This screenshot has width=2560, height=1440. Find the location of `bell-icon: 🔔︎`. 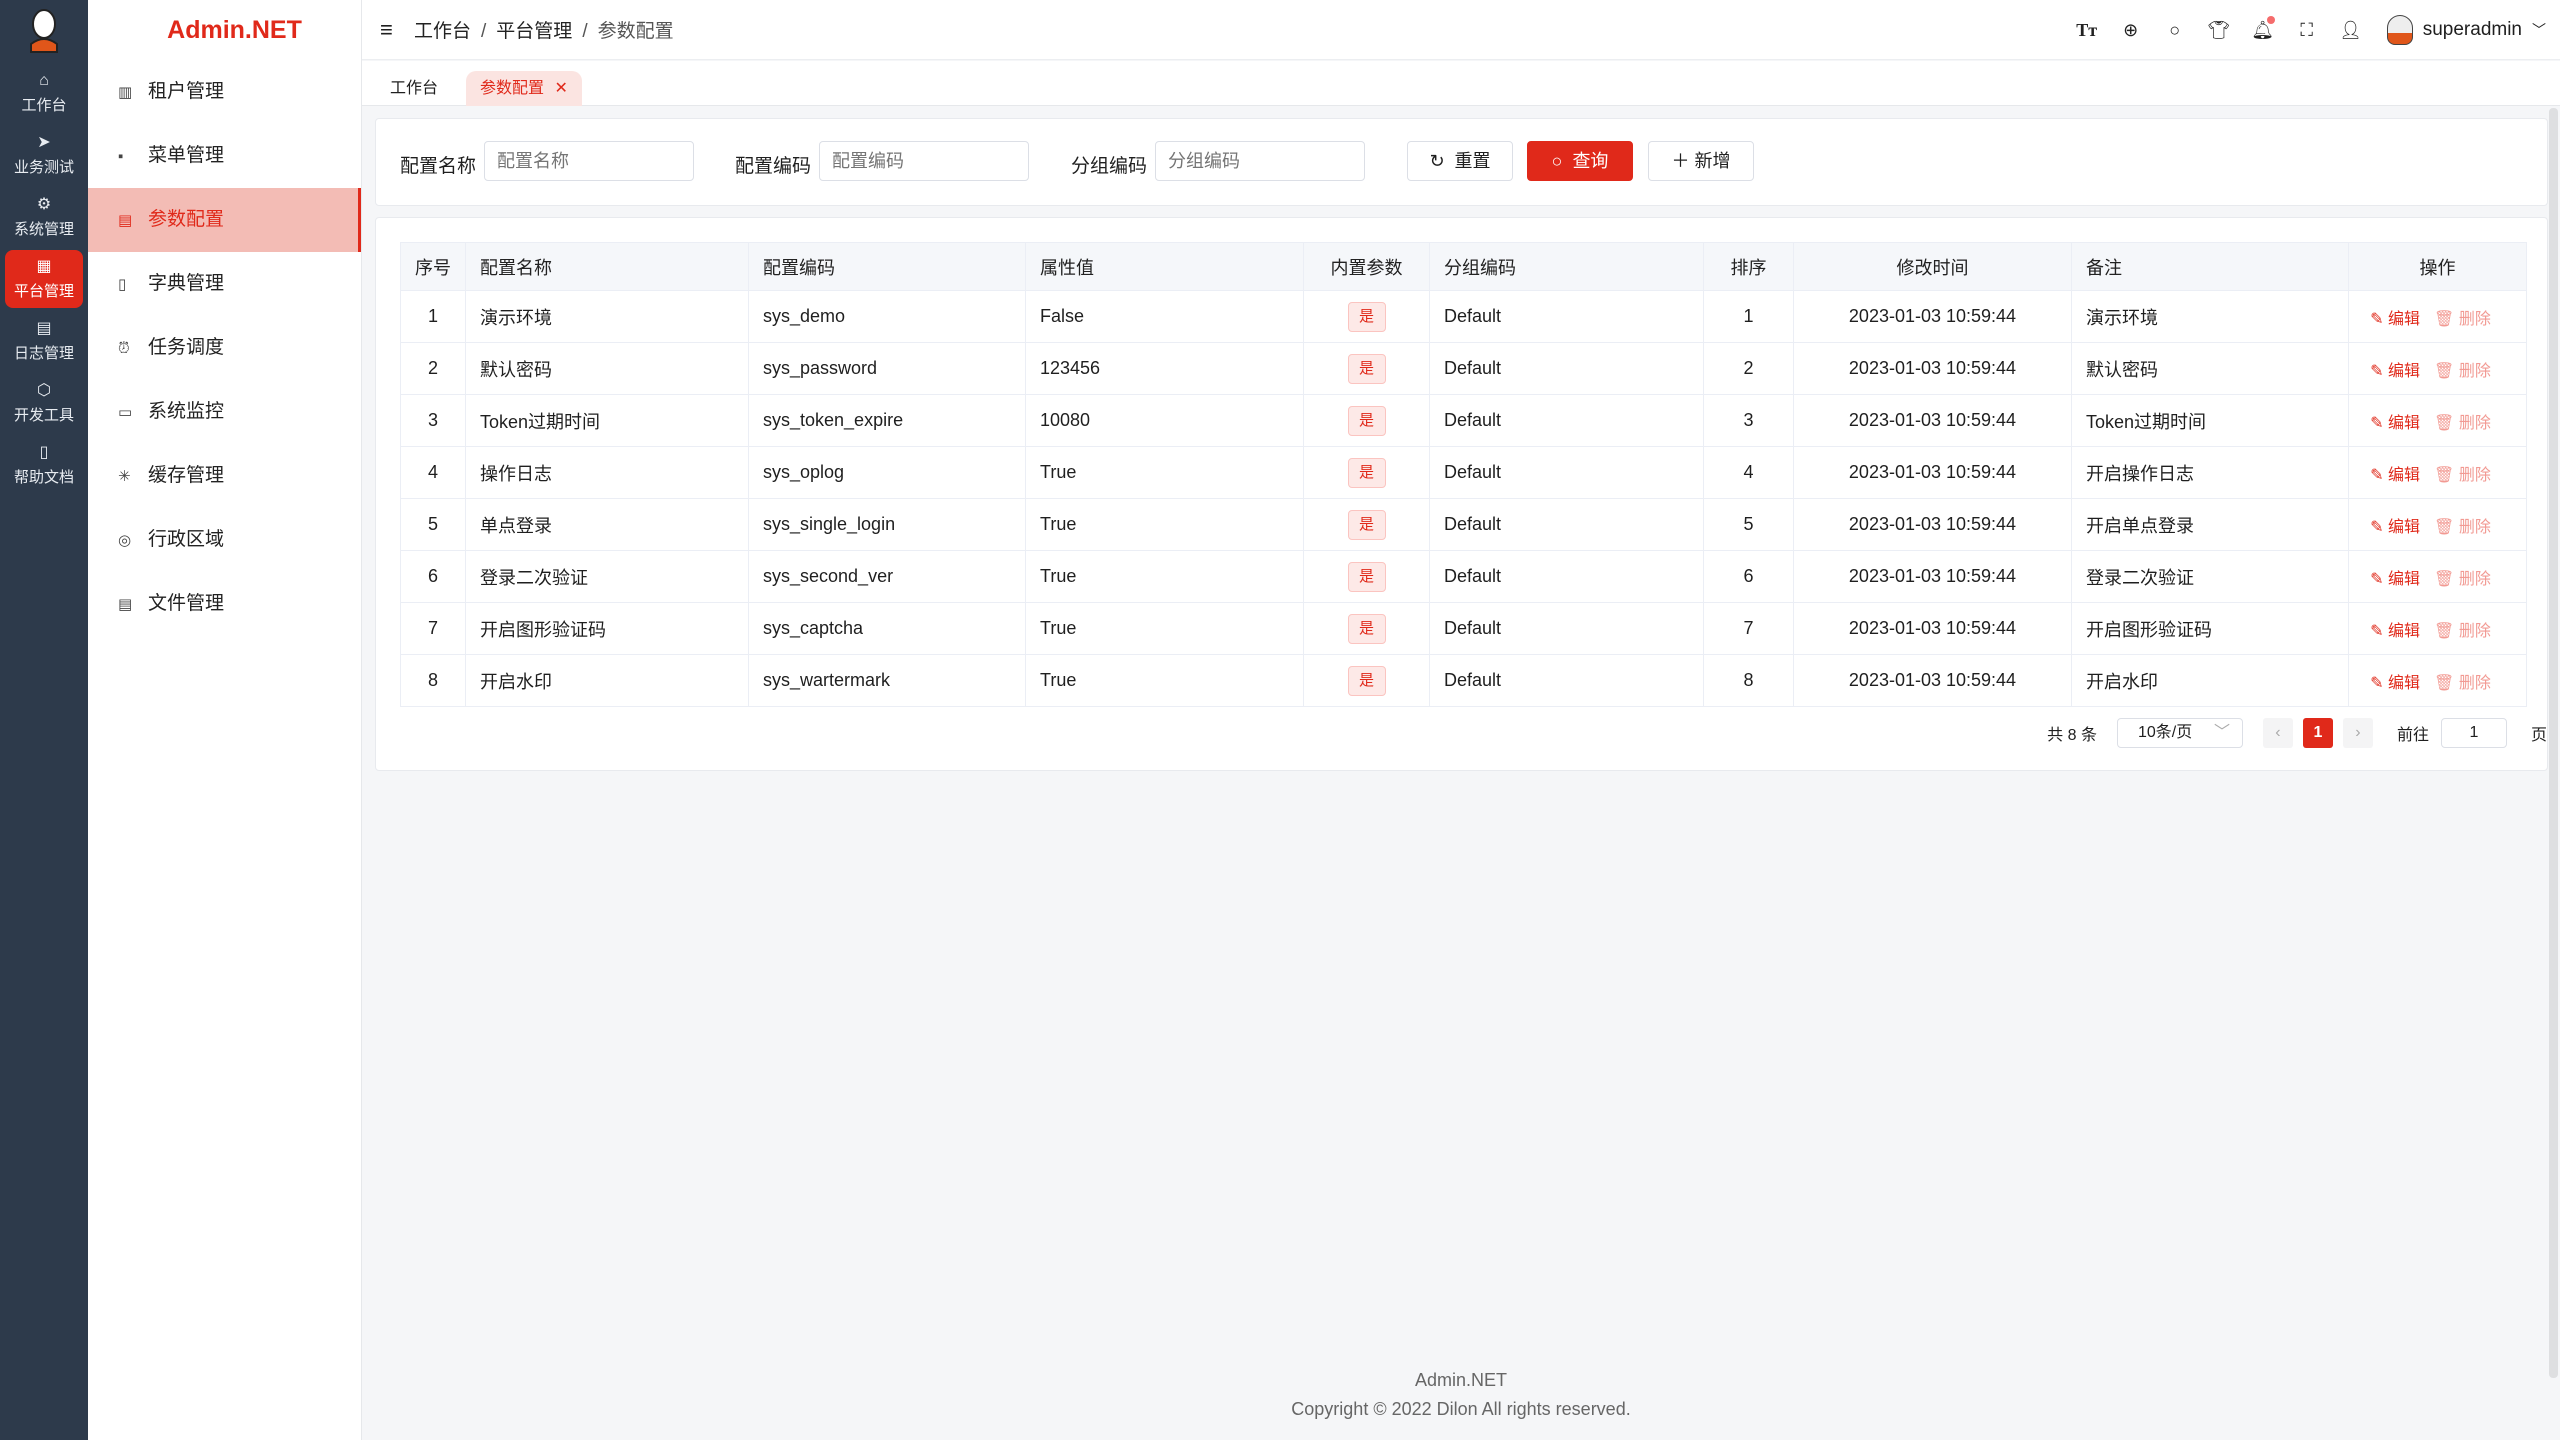

bell-icon: 🔔︎ is located at coordinates (2263, 28).